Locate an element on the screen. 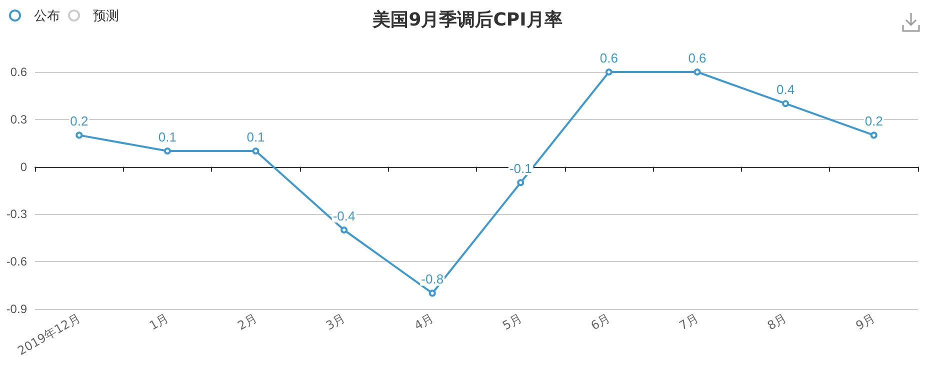 This screenshot has width=935, height=374. legend-label: 预测 is located at coordinates (106, 15).